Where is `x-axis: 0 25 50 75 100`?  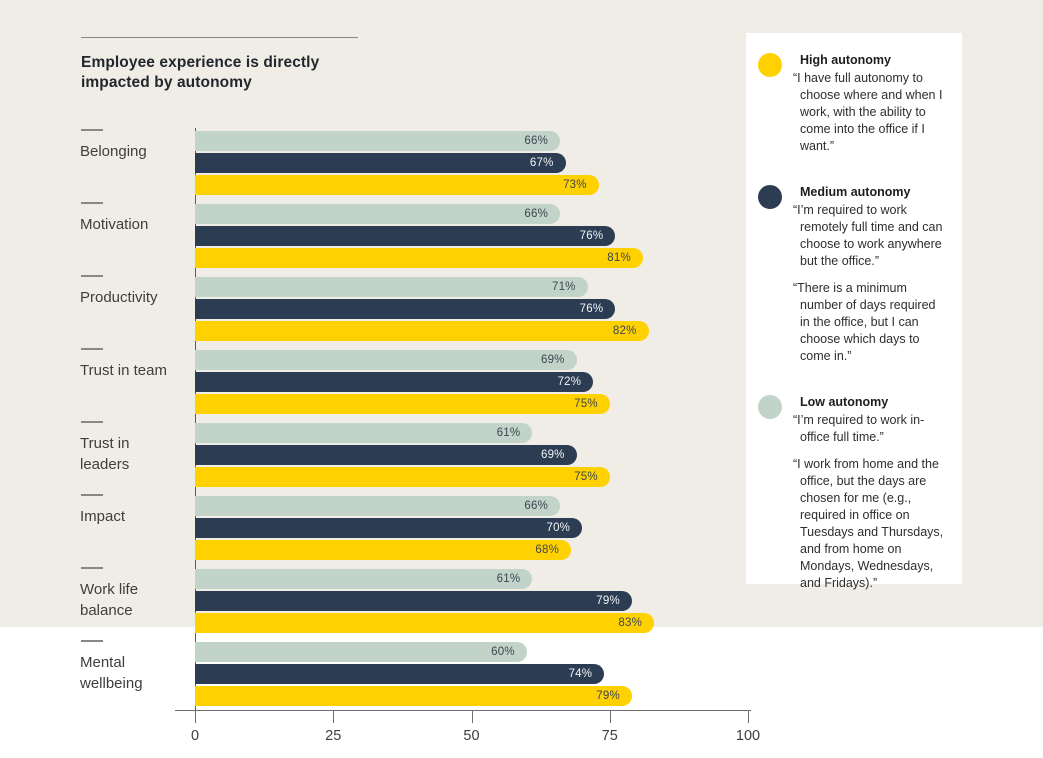
x-axis: 0 25 50 75 100 is located at coordinates (467, 732).